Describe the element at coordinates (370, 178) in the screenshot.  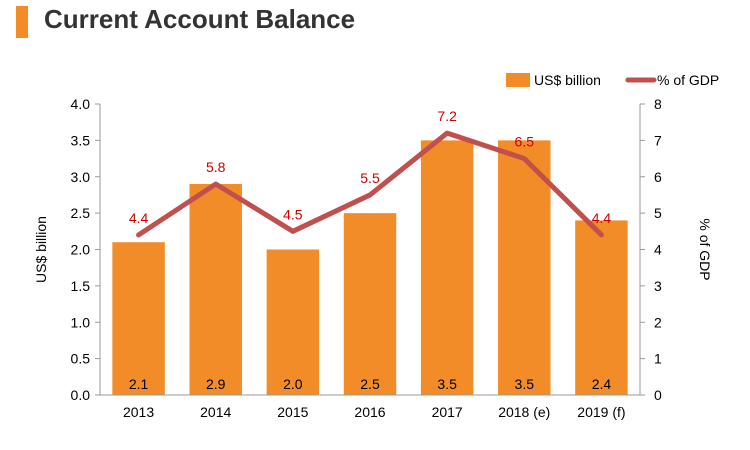
I see `line-value-label: 5.5` at that location.